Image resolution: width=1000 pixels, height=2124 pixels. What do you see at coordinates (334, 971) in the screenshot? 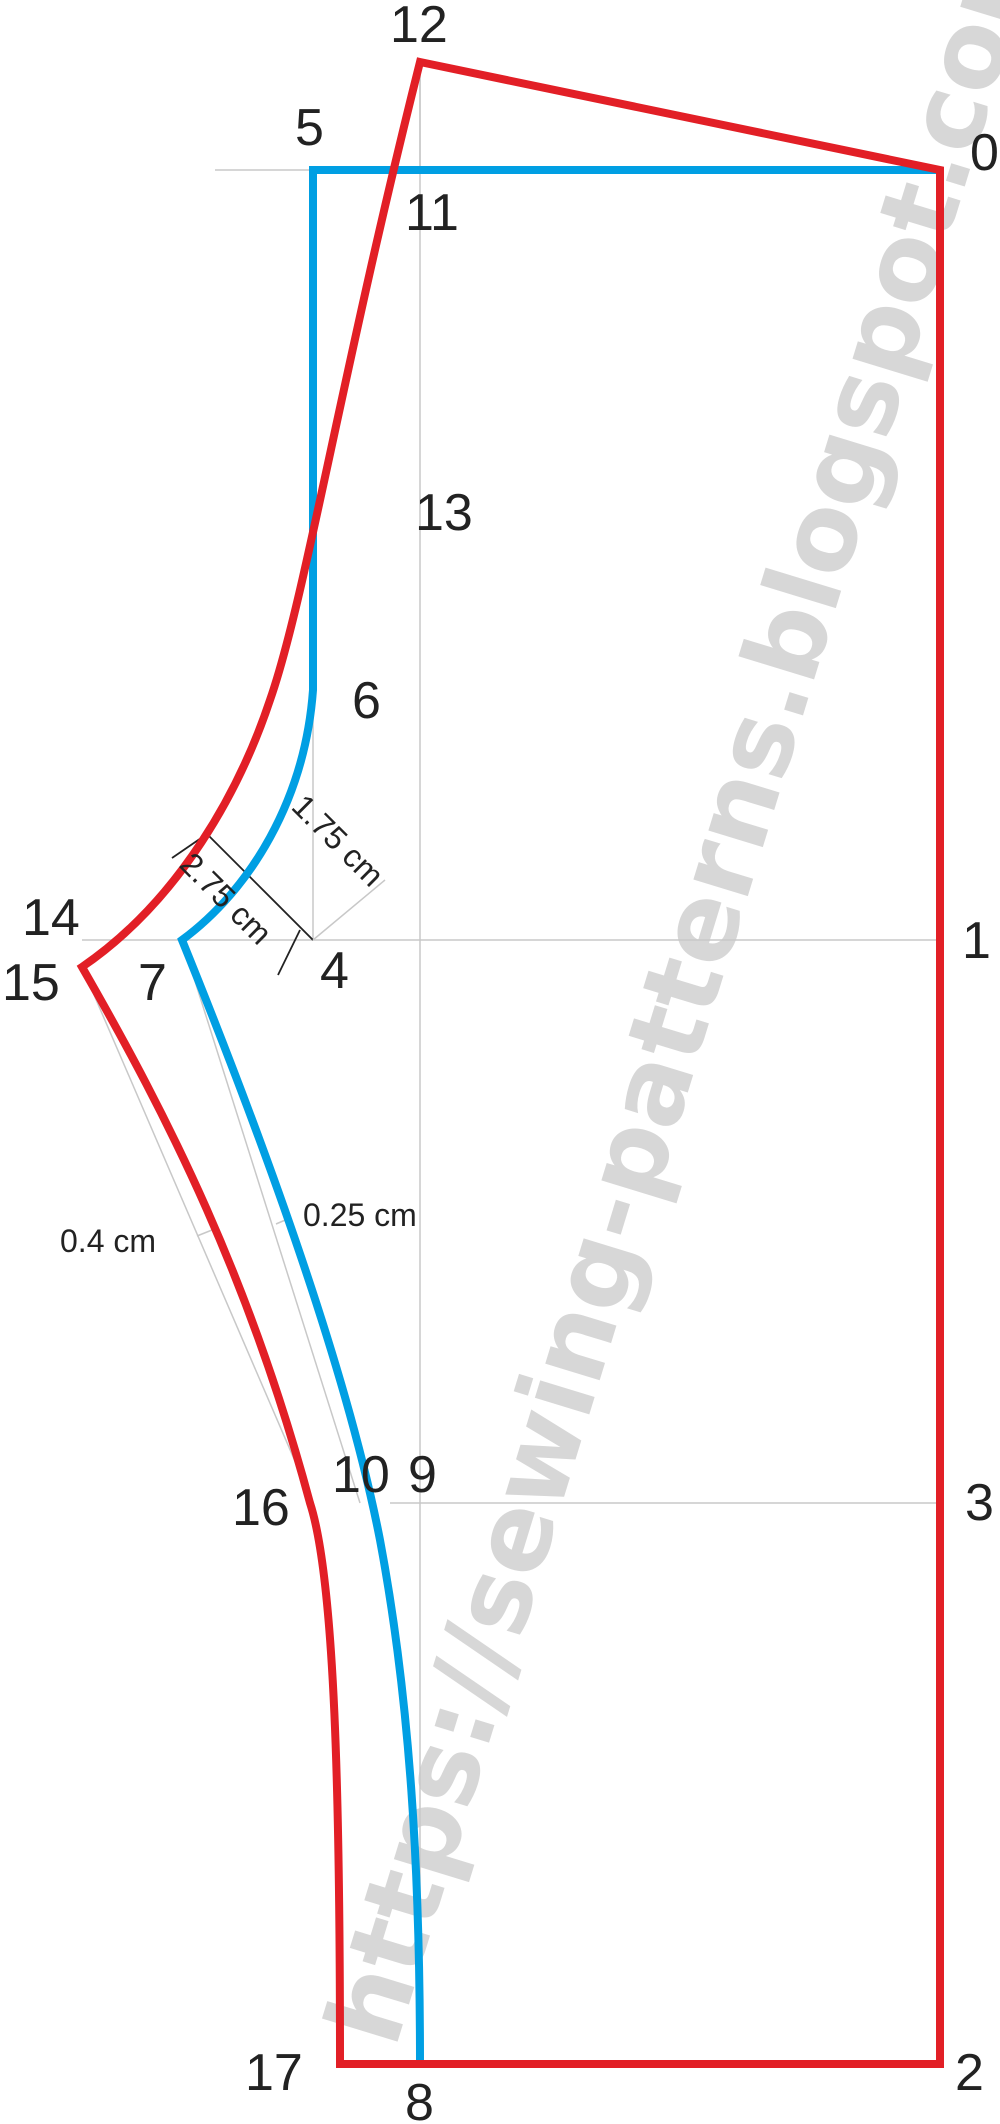
I see `point-label-4: 4` at bounding box center [334, 971].